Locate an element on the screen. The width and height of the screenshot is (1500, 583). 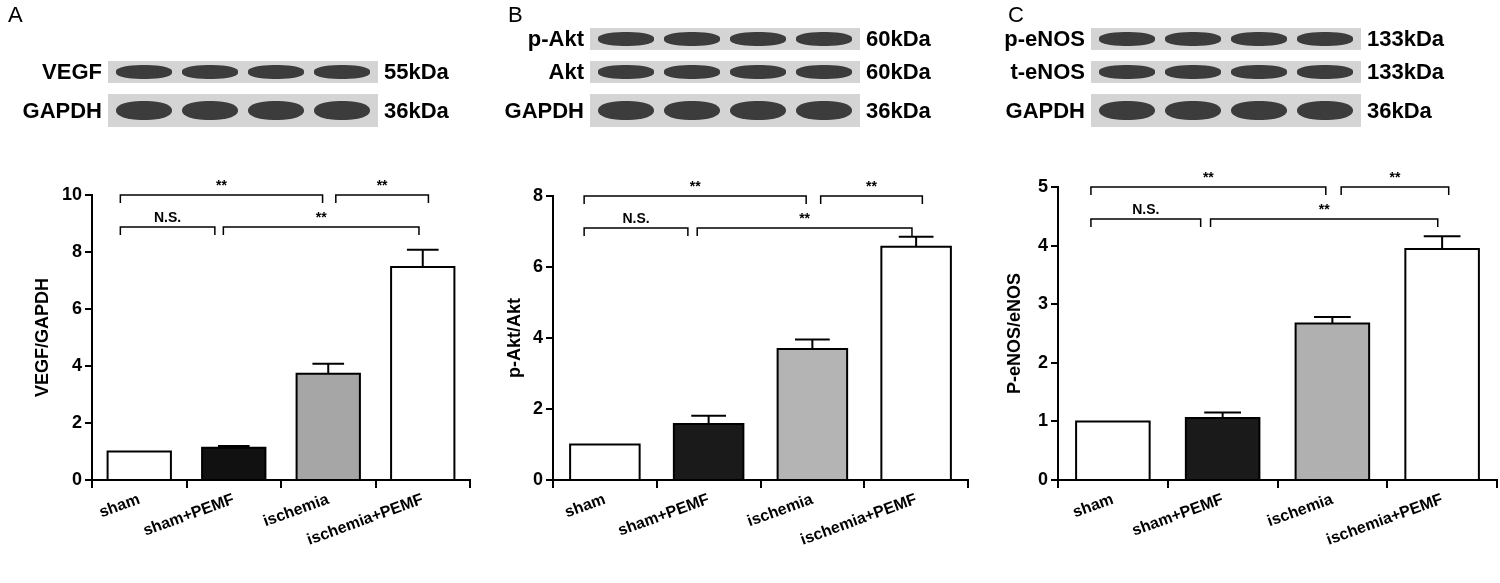
text: p-Akt is located at coordinates (555, 39).